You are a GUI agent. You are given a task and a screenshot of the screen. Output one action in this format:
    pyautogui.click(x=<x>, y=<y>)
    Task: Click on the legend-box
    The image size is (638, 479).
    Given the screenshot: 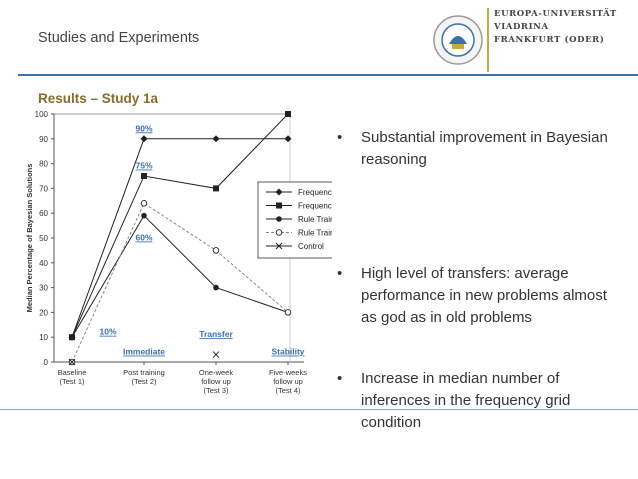 What is the action you would take?
    pyautogui.click(x=294, y=220)
    